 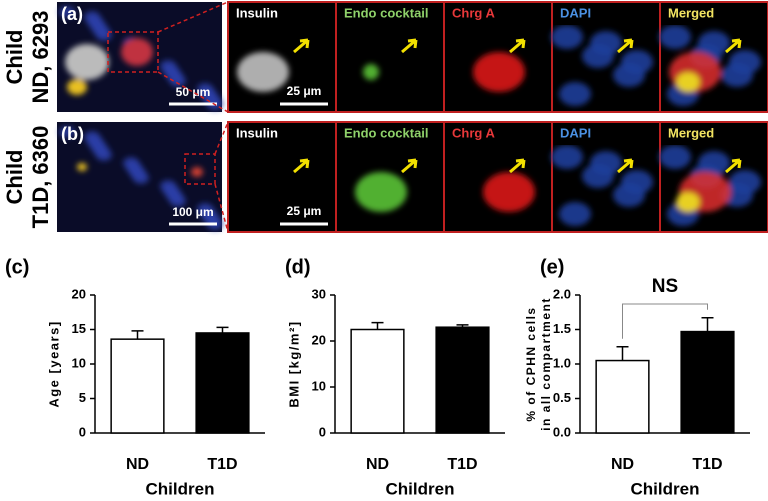 What do you see at coordinates (221, 138) in the screenshot?
I see `zoom-line` at bounding box center [221, 138].